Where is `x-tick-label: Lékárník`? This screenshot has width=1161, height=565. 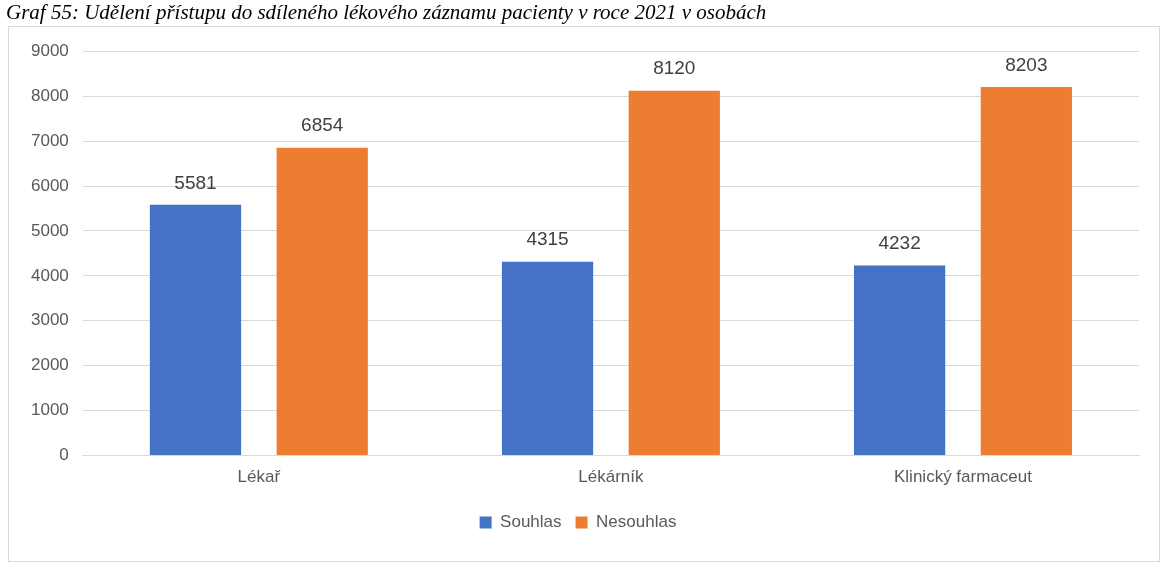 x-tick-label: Lékárník is located at coordinates (611, 477).